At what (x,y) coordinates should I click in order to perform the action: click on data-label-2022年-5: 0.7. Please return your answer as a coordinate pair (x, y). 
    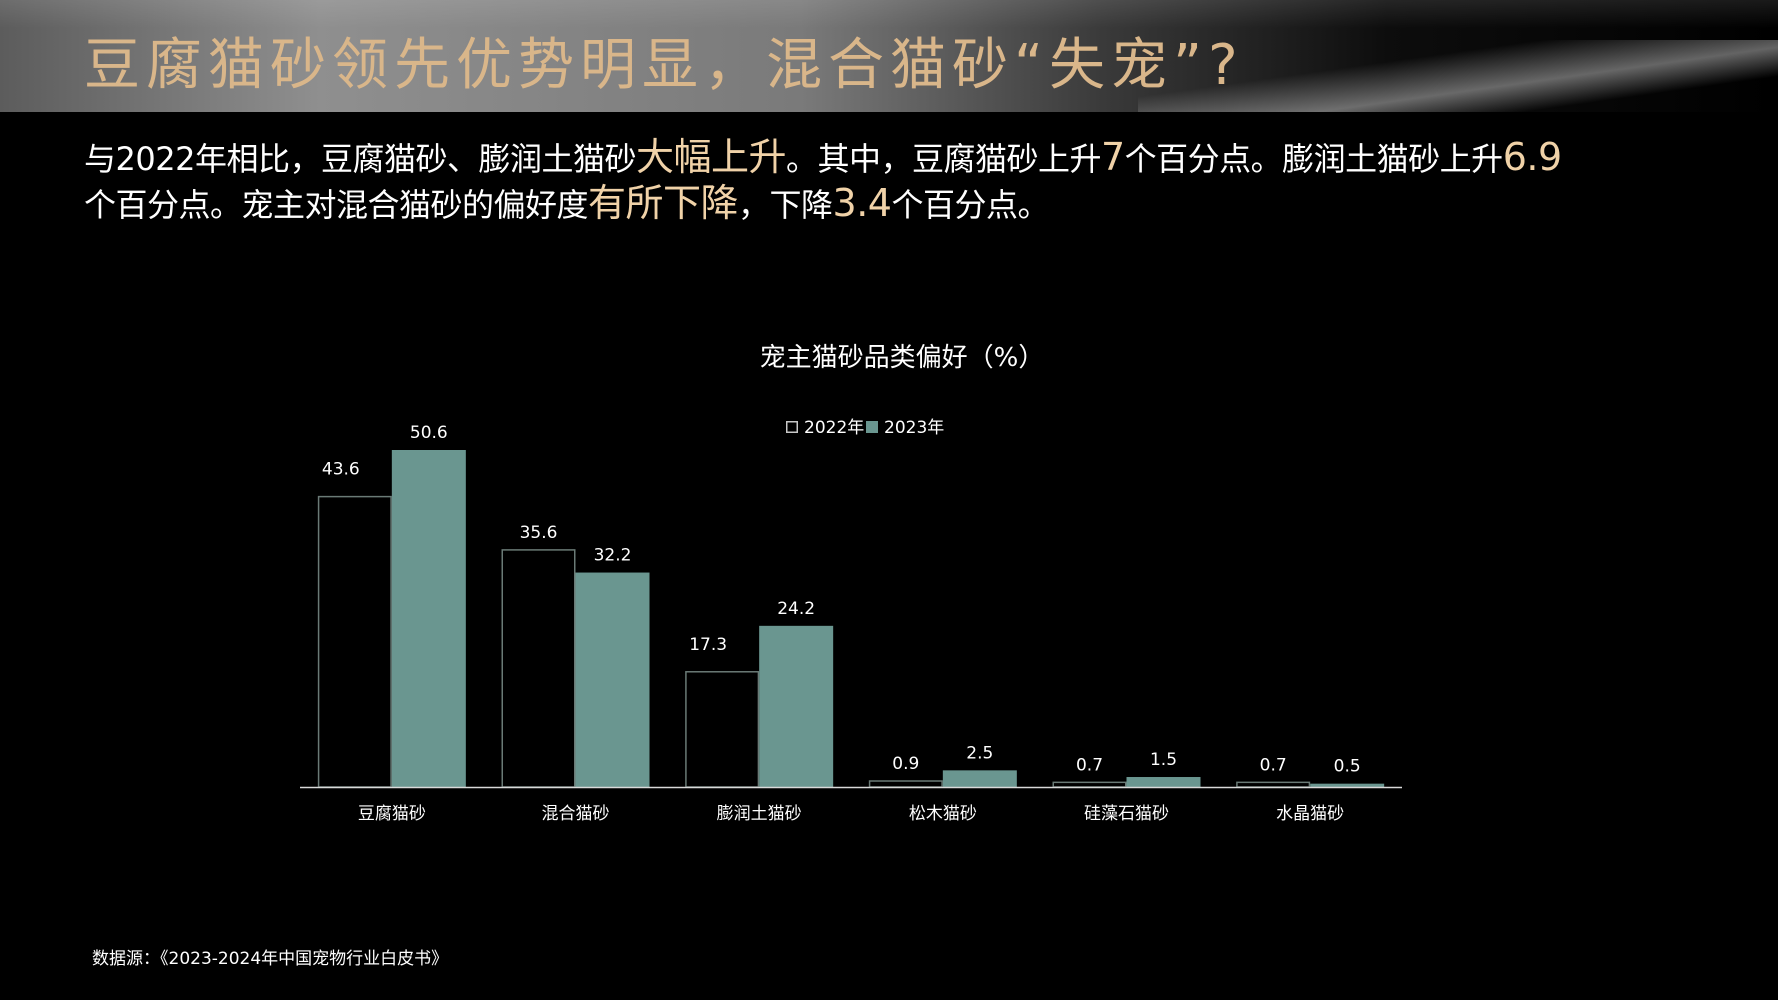
    Looking at the image, I should click on (1089, 765).